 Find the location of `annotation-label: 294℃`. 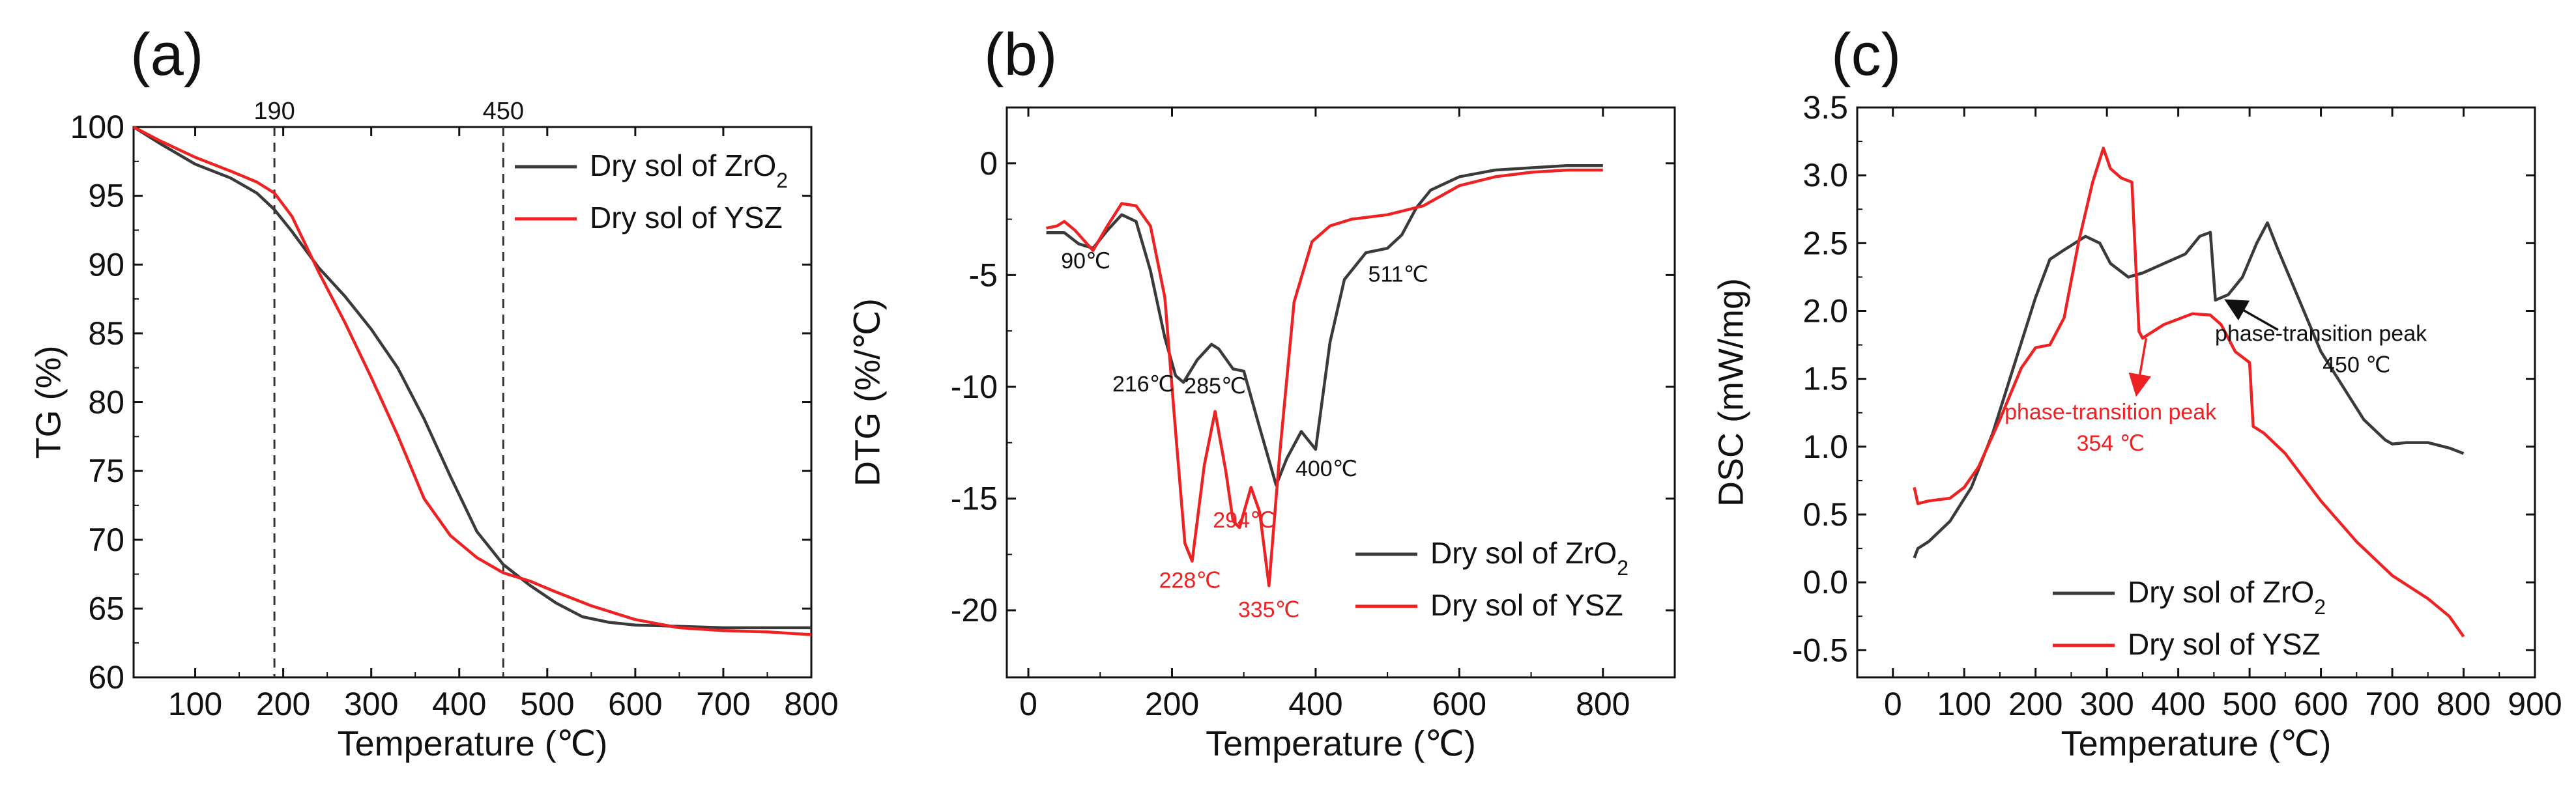

annotation-label: 294℃ is located at coordinates (1244, 520).